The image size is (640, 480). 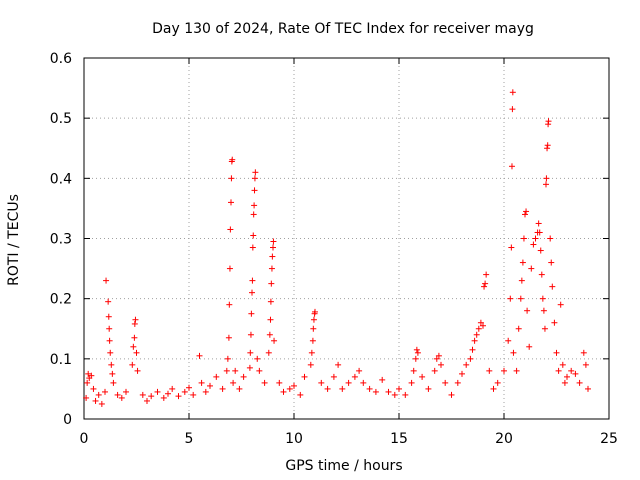 What do you see at coordinates (61, 59) in the screenshot?
I see `y-tick-label: 0.6` at bounding box center [61, 59].